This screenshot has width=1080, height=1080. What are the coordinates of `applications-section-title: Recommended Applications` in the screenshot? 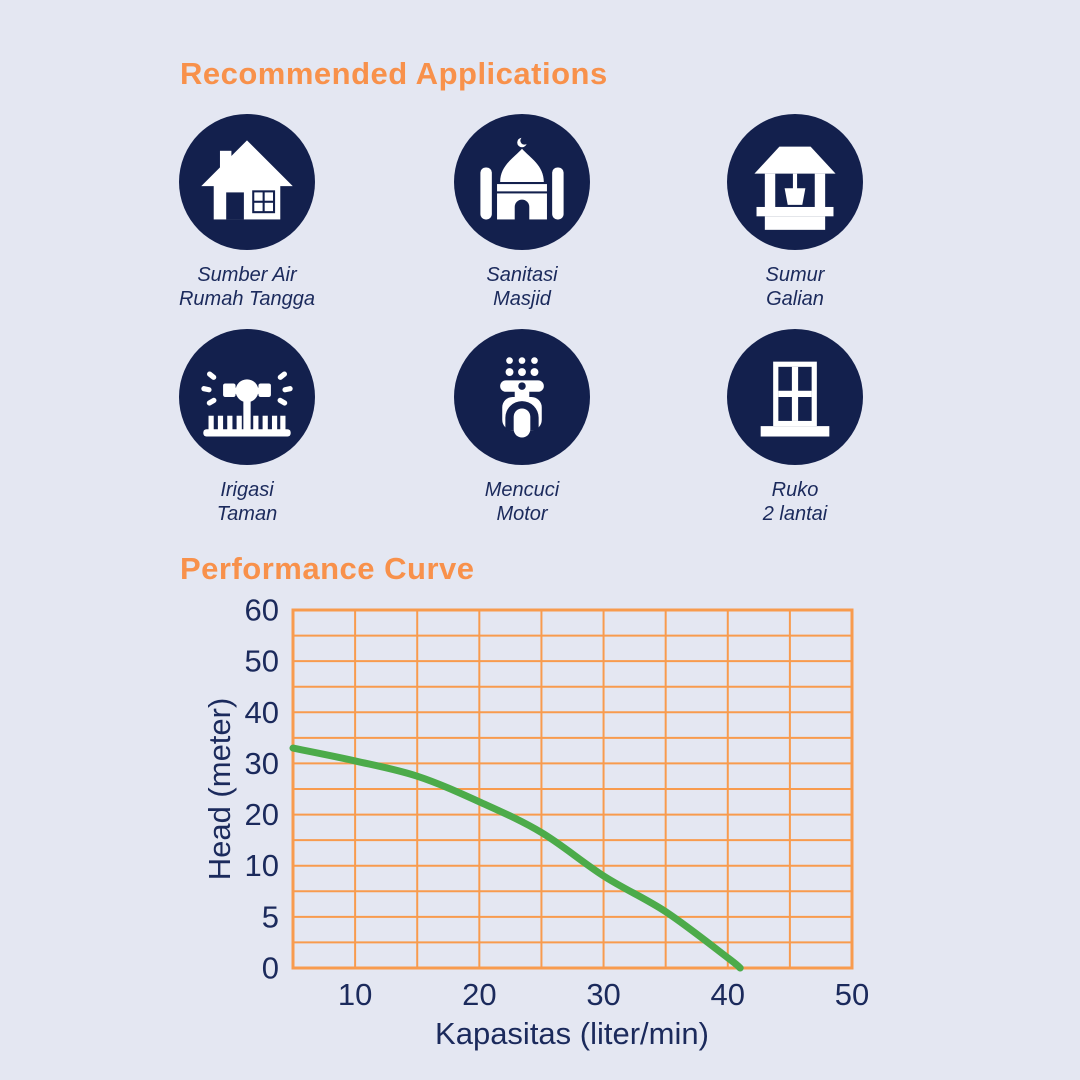 It's located at (394, 73).